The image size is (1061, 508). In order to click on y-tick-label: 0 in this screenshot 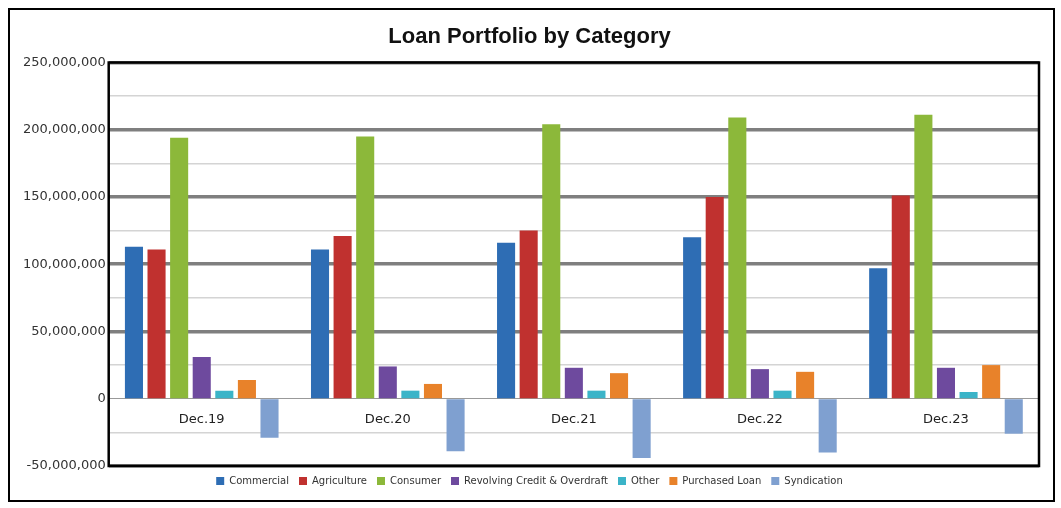, I will do `click(101, 398)`.